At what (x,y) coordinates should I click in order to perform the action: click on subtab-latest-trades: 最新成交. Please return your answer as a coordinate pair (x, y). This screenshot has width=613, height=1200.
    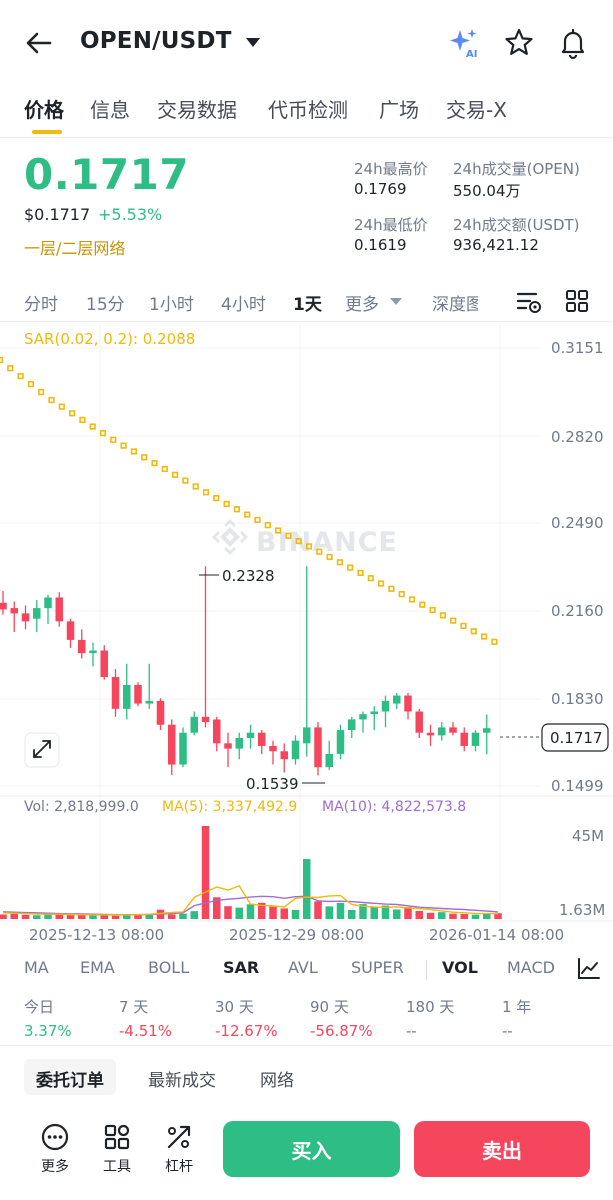
    Looking at the image, I should click on (182, 1081).